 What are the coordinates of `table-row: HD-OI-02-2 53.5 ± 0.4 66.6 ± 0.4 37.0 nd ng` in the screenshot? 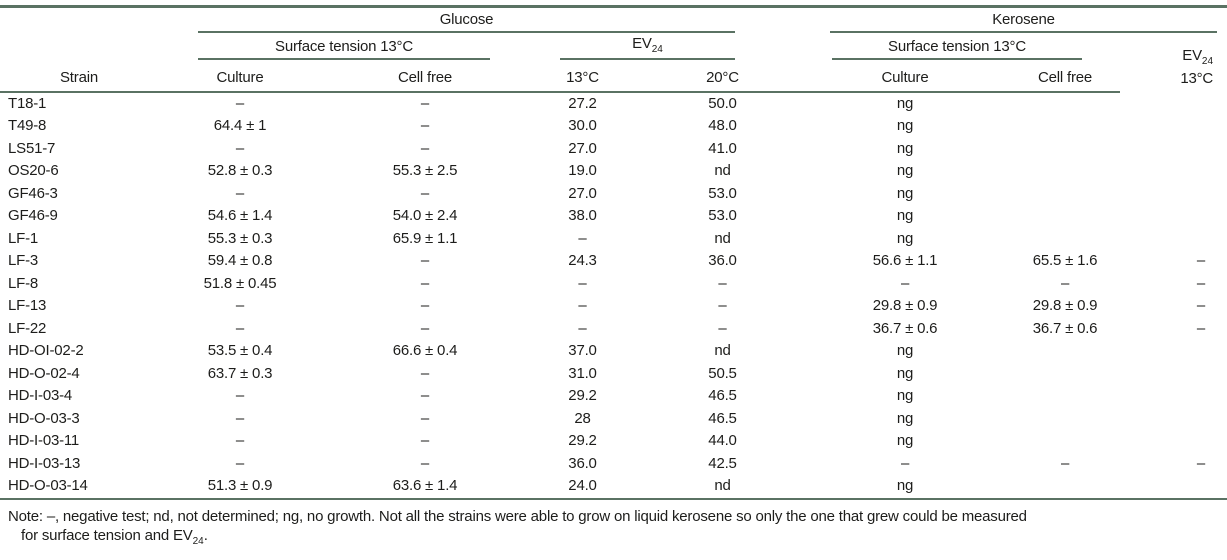 It's located at (613, 351).